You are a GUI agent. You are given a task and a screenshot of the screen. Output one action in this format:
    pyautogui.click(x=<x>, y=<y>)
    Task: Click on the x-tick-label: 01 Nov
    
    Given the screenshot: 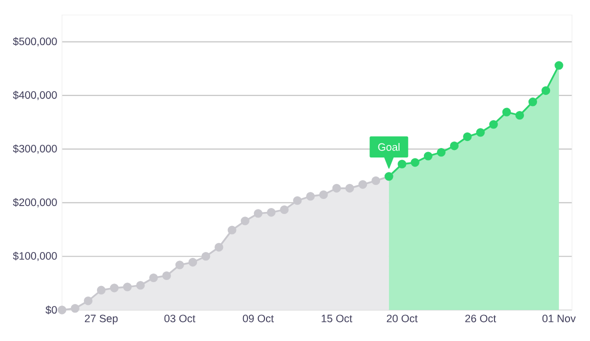 What is the action you would take?
    pyautogui.click(x=559, y=318)
    